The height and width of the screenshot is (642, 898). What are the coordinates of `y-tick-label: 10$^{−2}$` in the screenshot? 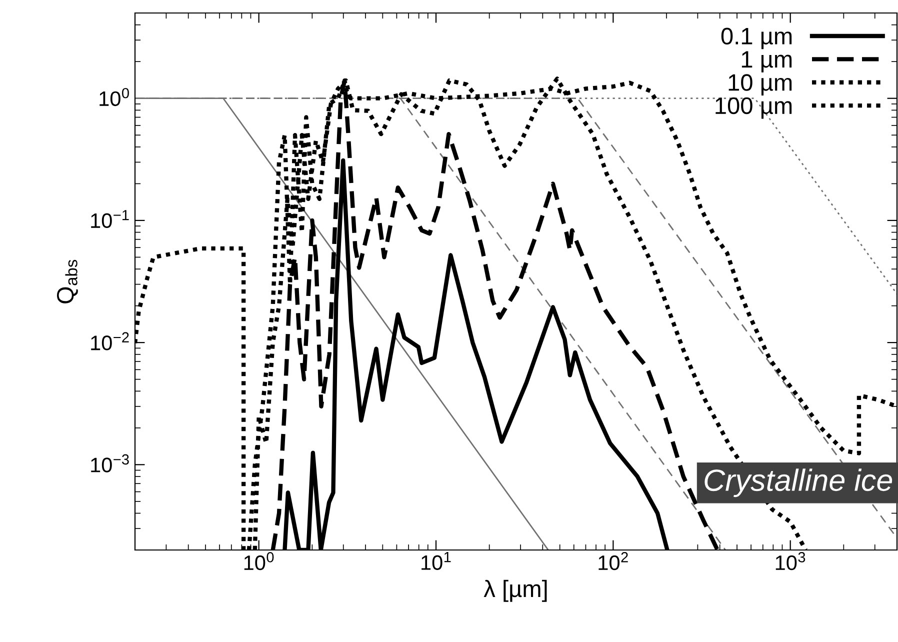 It's located at (110, 341).